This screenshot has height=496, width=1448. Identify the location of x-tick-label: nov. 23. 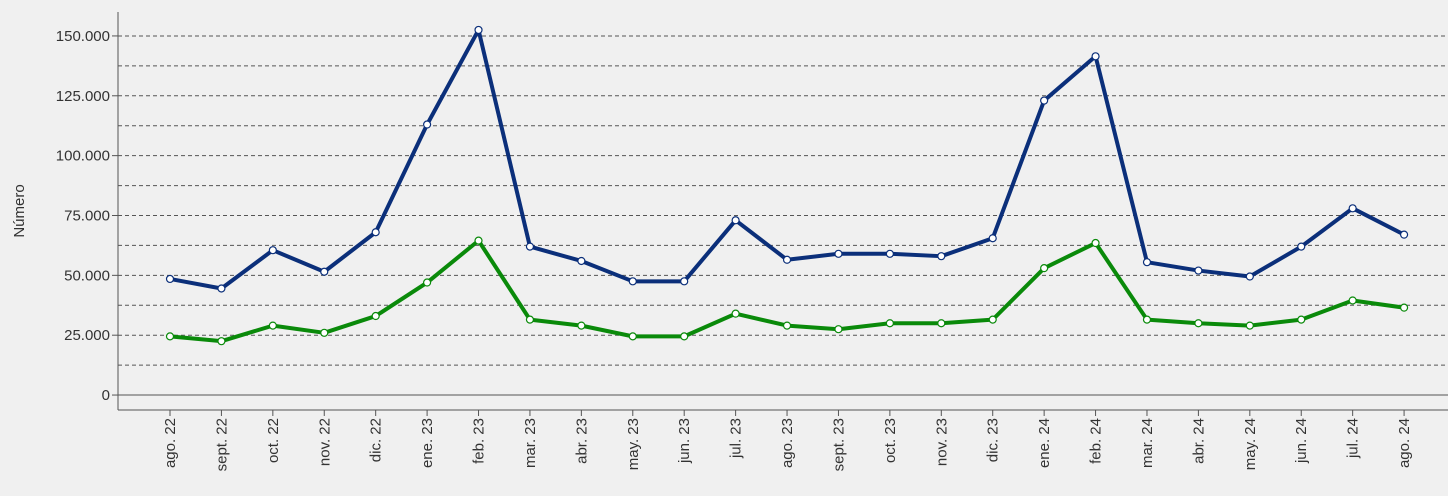
(941, 442).